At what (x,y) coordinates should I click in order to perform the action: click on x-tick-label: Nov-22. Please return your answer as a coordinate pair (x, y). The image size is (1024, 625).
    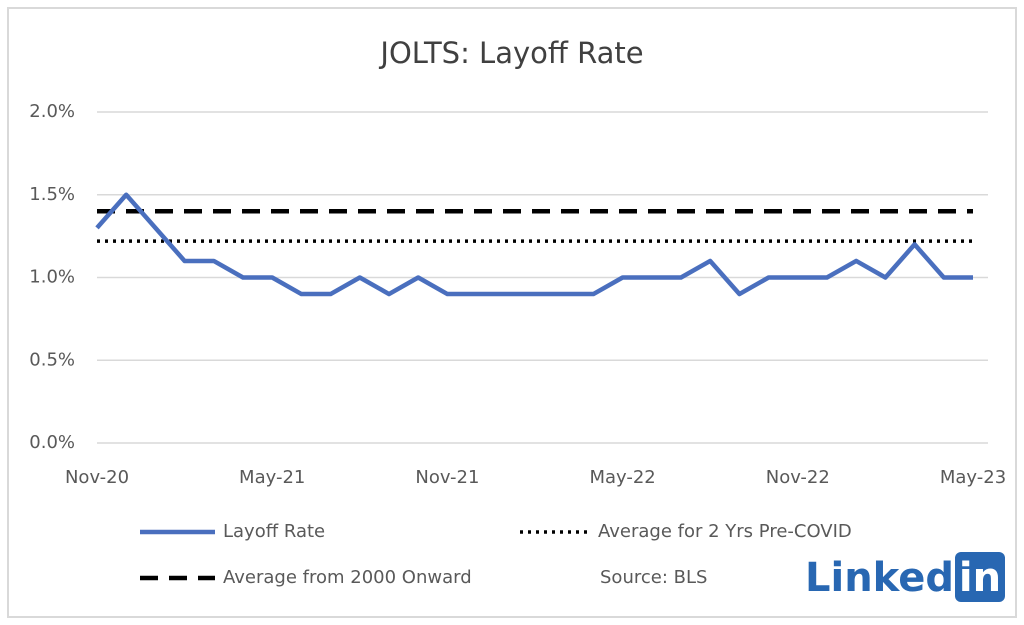
    Looking at the image, I should click on (798, 477).